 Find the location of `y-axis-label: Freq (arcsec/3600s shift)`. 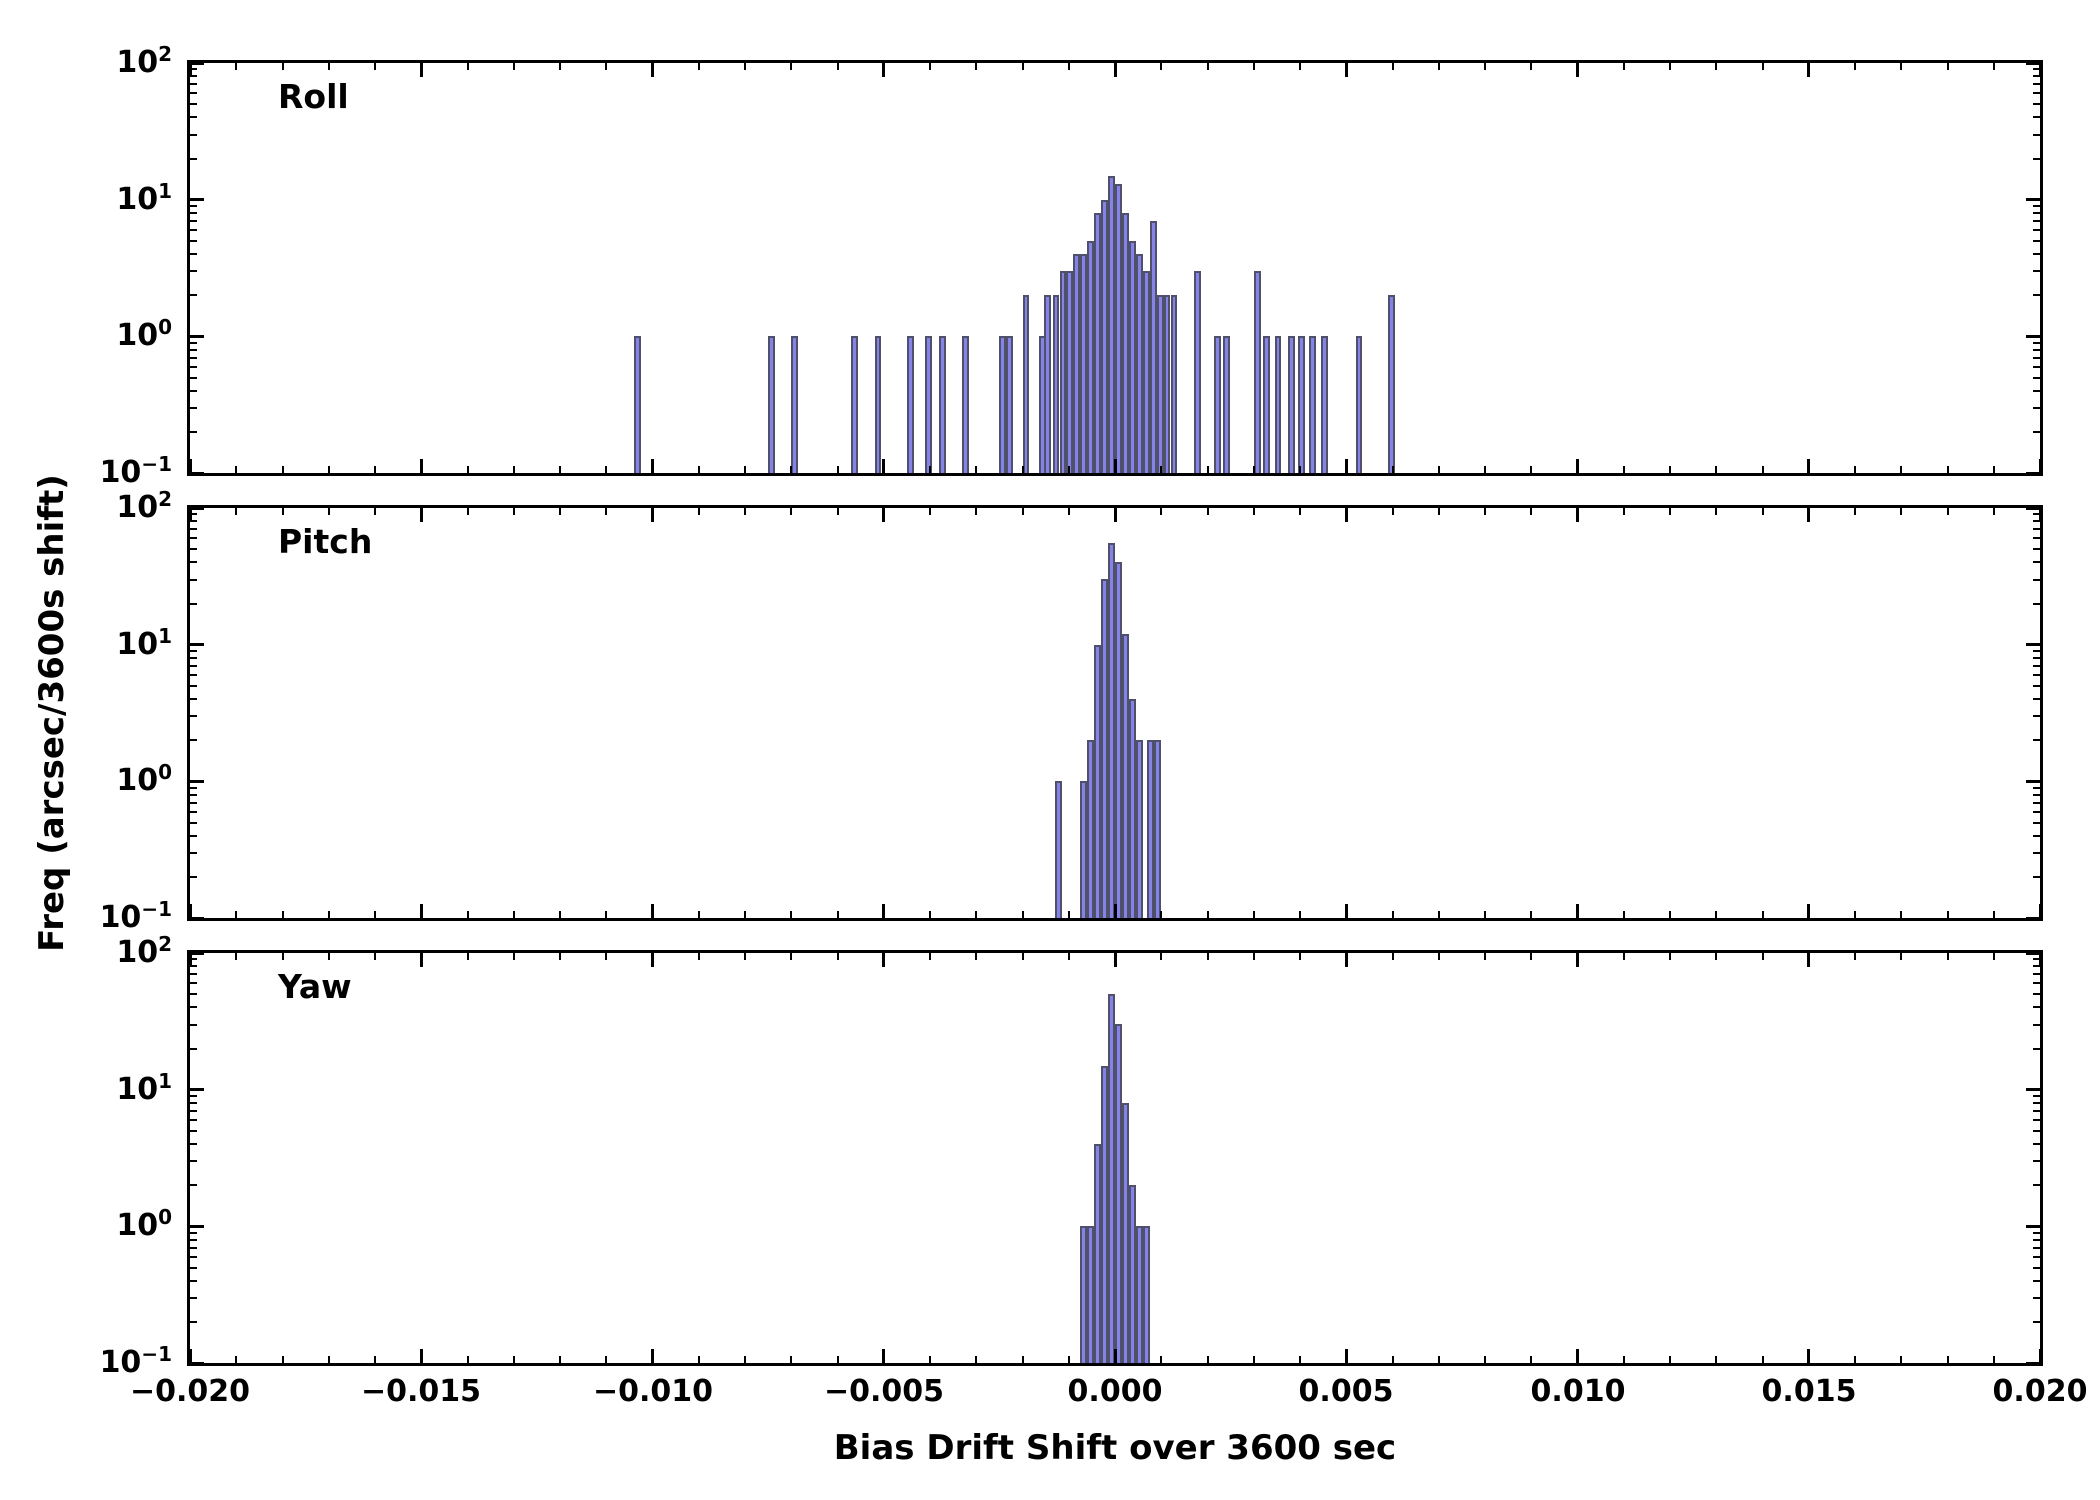

y-axis-label: Freq (arcsec/3600s shift) is located at coordinates (52, 713).